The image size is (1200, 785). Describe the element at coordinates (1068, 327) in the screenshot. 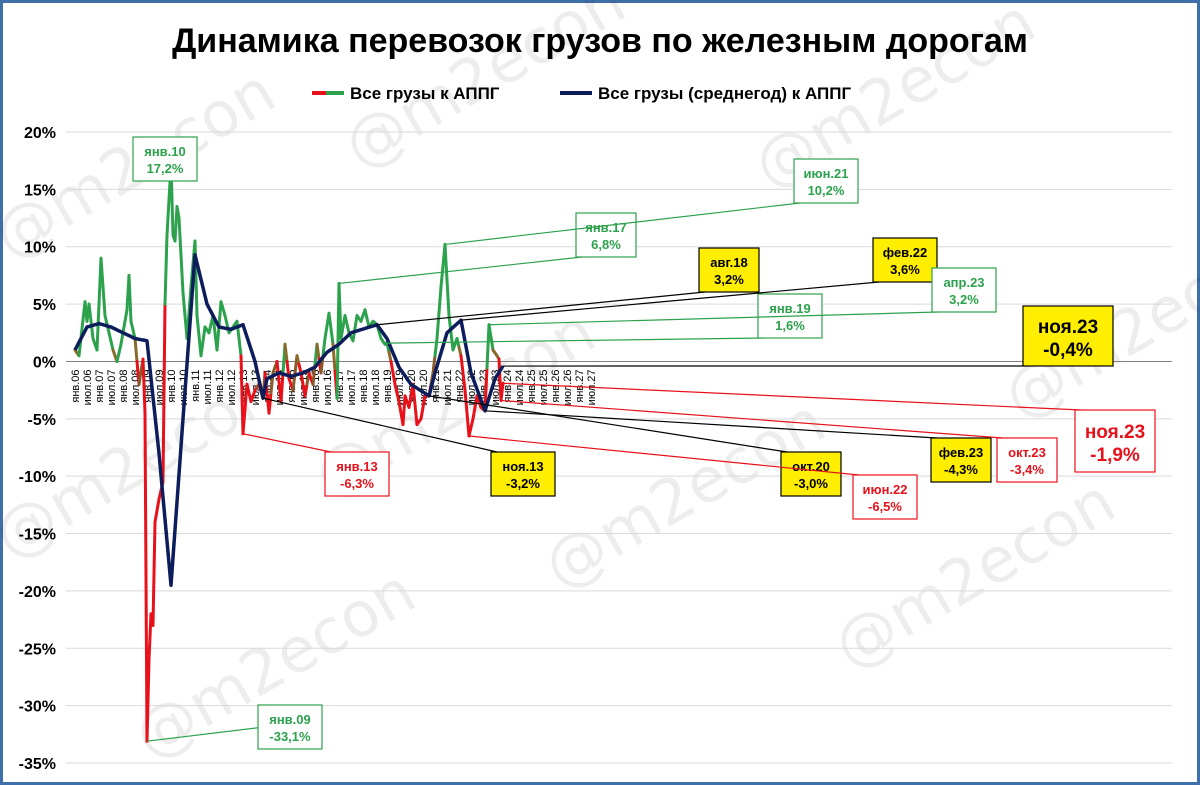

I see `annotation-date: ноя.23` at that location.